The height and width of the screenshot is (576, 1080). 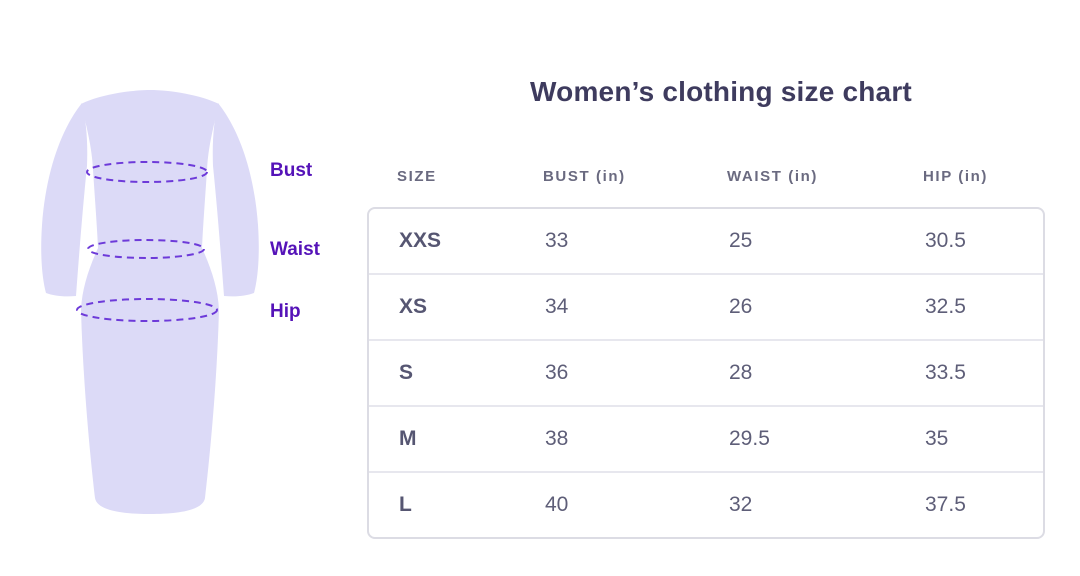 What do you see at coordinates (741, 372) in the screenshot?
I see `cell-waist: 28` at bounding box center [741, 372].